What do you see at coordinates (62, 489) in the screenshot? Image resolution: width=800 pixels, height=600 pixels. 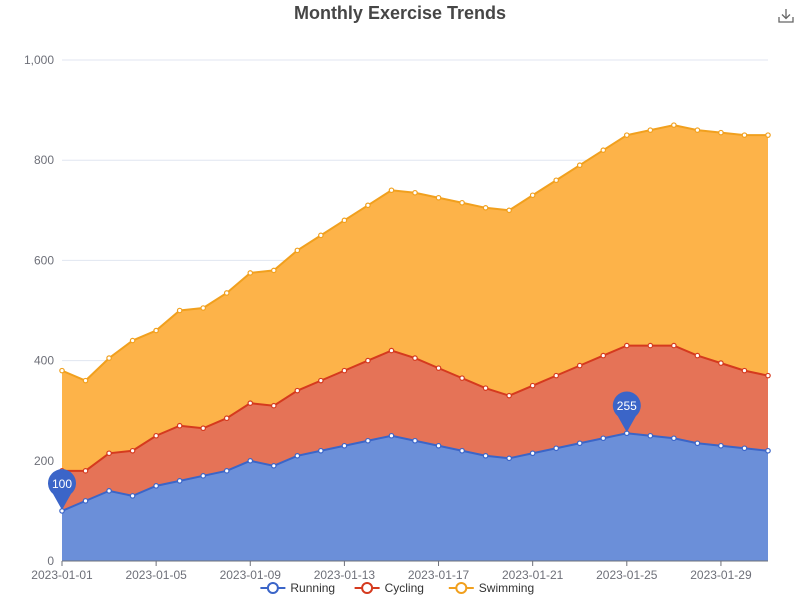 I see `pin-marker` at bounding box center [62, 489].